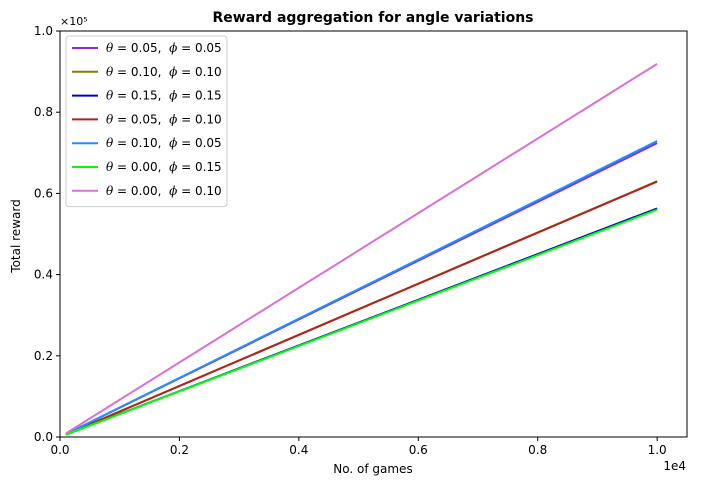  What do you see at coordinates (164, 48) in the screenshot?
I see `legend-label: θ = 0.05, ϕ = 0.05` at bounding box center [164, 48].